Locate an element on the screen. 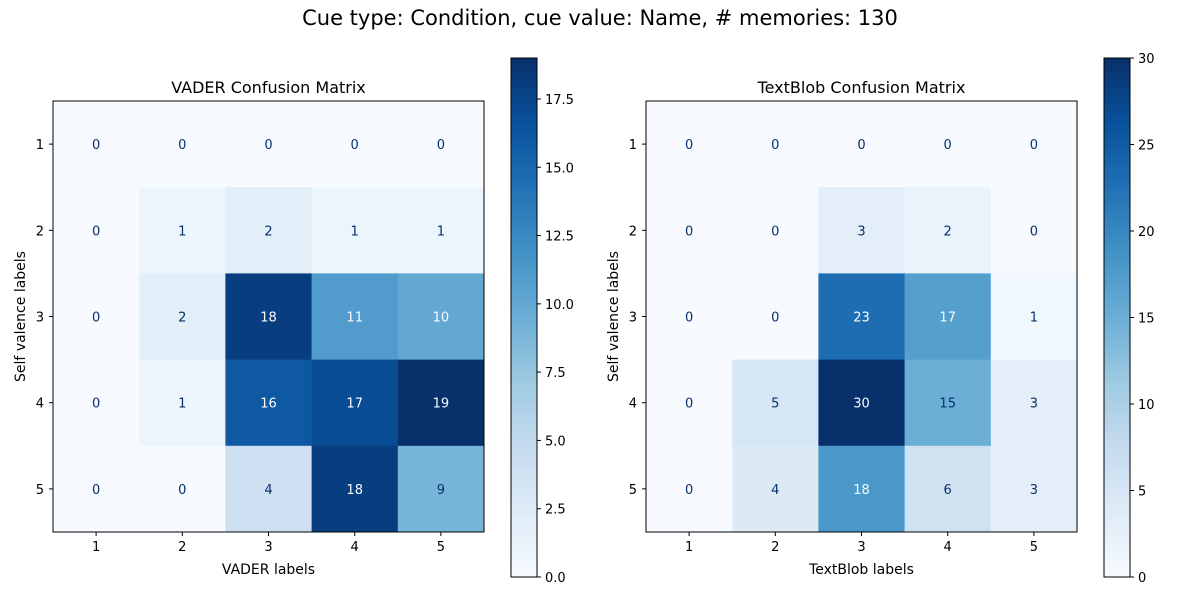 This screenshot has width=1200, height=600. x-tick-label: 2 is located at coordinates (182, 547).